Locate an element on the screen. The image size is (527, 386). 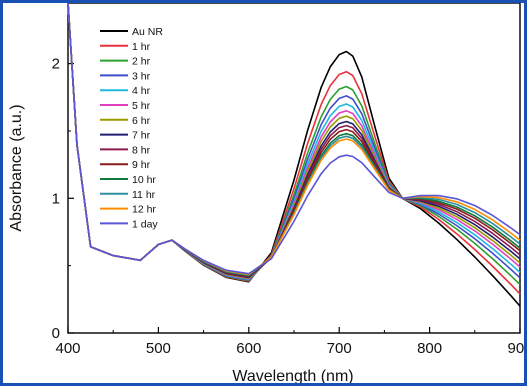
y-tick-label: 1 is located at coordinates (56, 198).